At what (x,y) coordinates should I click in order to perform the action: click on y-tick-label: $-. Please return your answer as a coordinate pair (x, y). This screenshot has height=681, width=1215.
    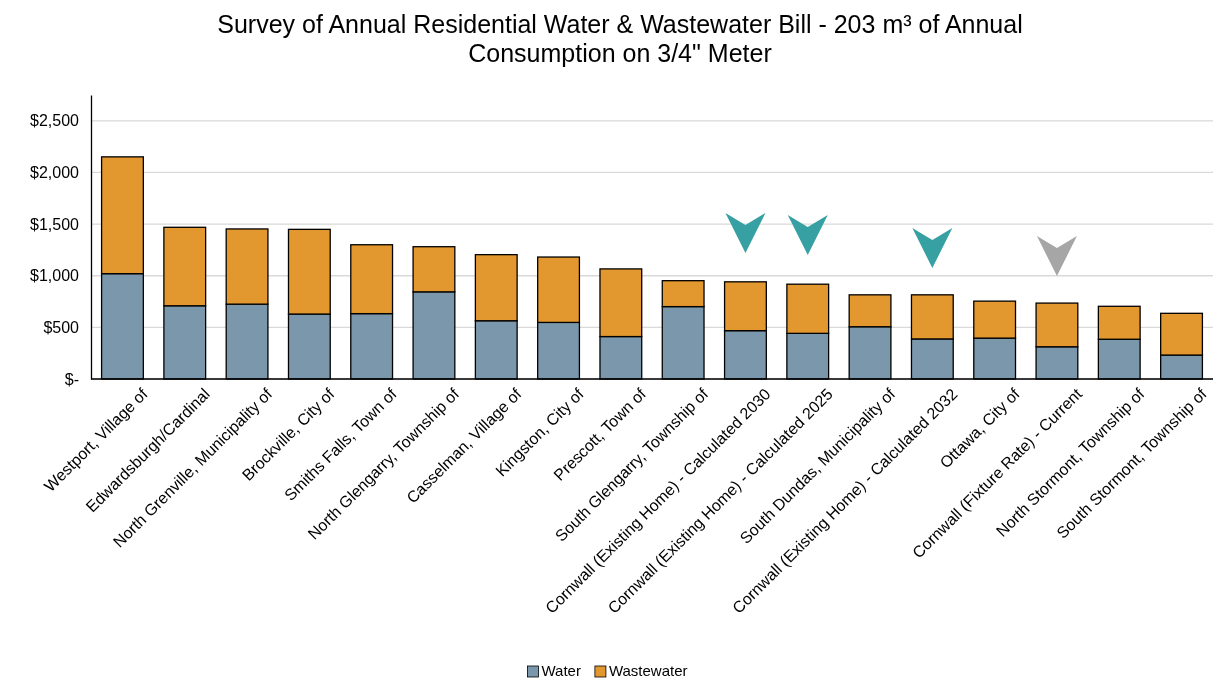
    Looking at the image, I should click on (71, 379).